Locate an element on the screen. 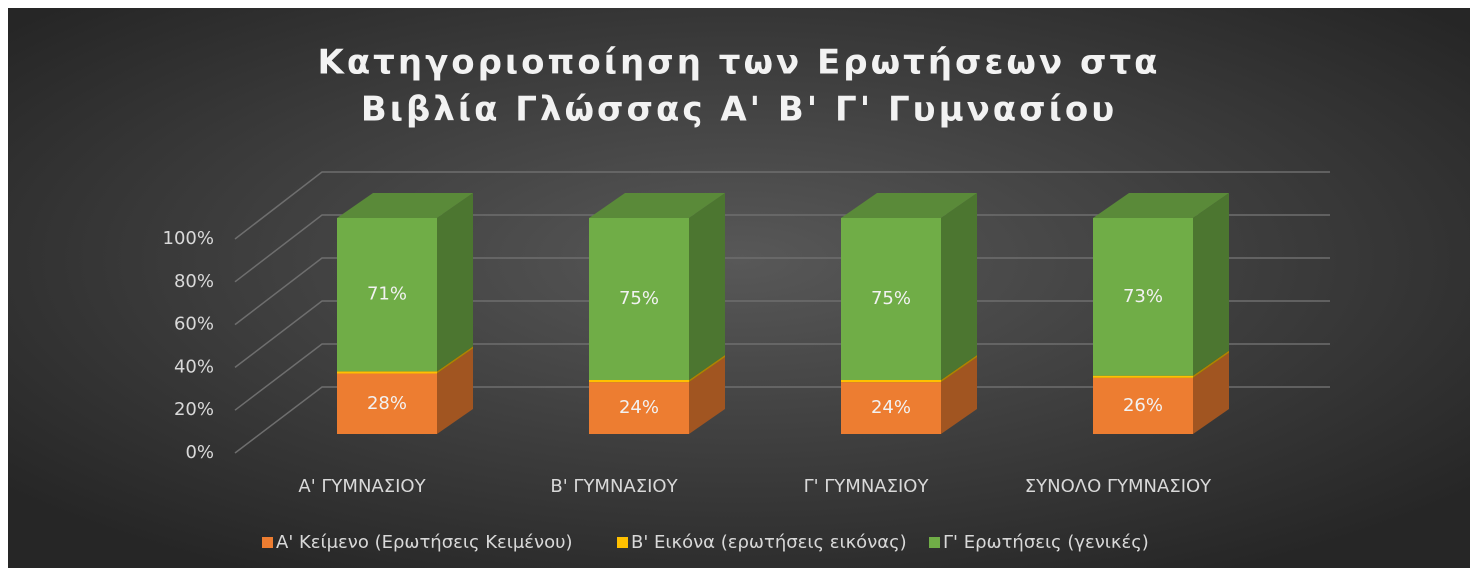 Image resolution: width=1478 pixels, height=574 pixels. y-tick-label: 40% is located at coordinates (194, 366).